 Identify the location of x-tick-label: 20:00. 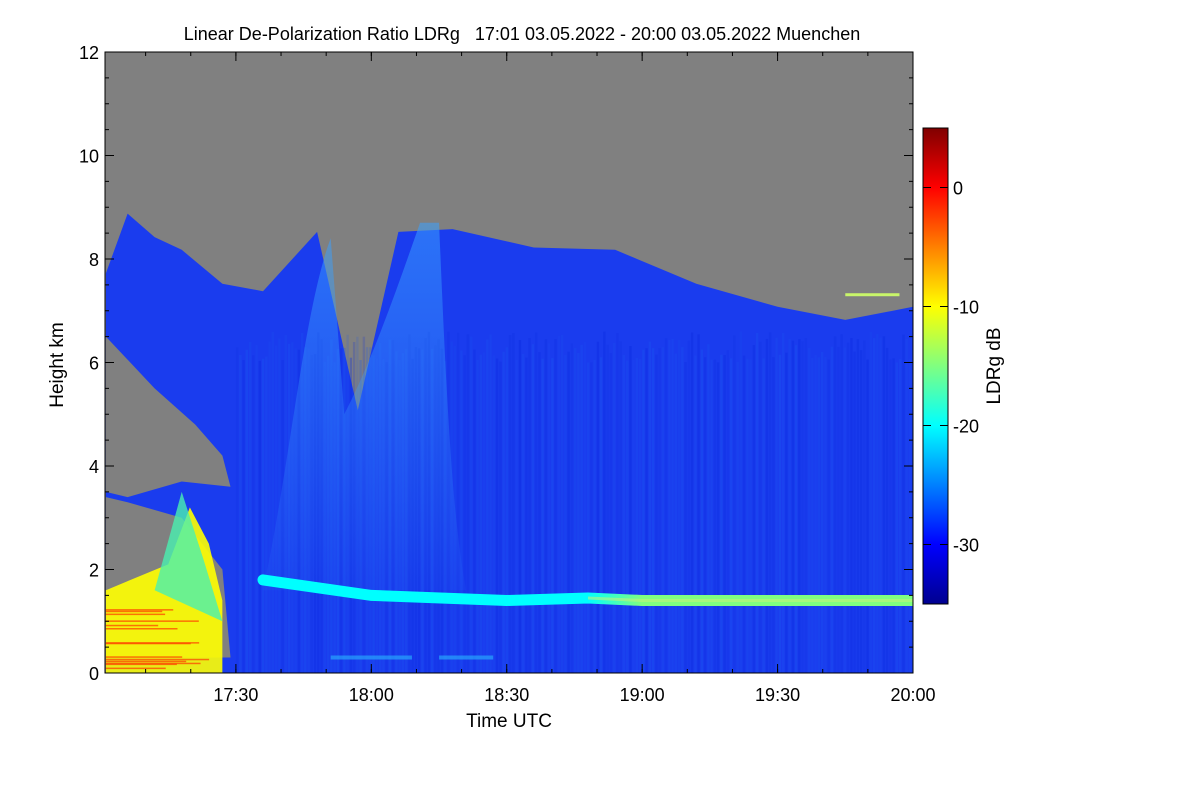
(912, 695).